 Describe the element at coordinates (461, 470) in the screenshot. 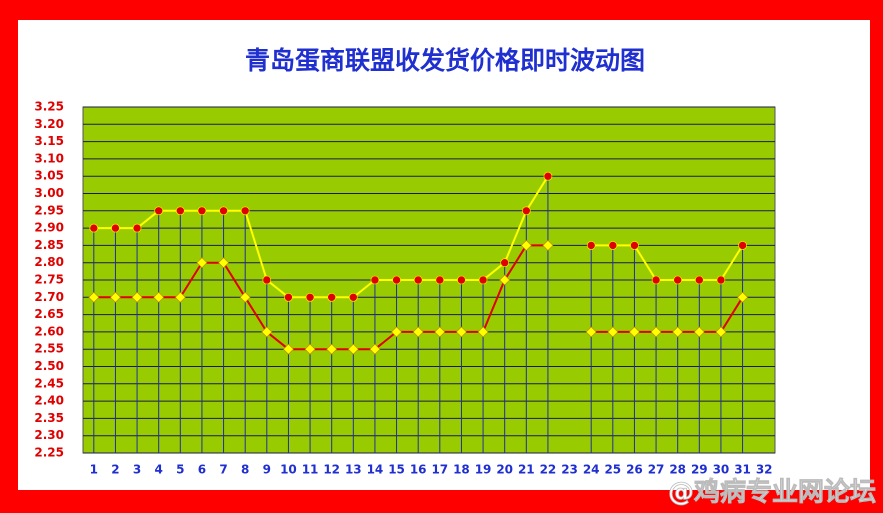

I see `x-tick-label: 18` at that location.